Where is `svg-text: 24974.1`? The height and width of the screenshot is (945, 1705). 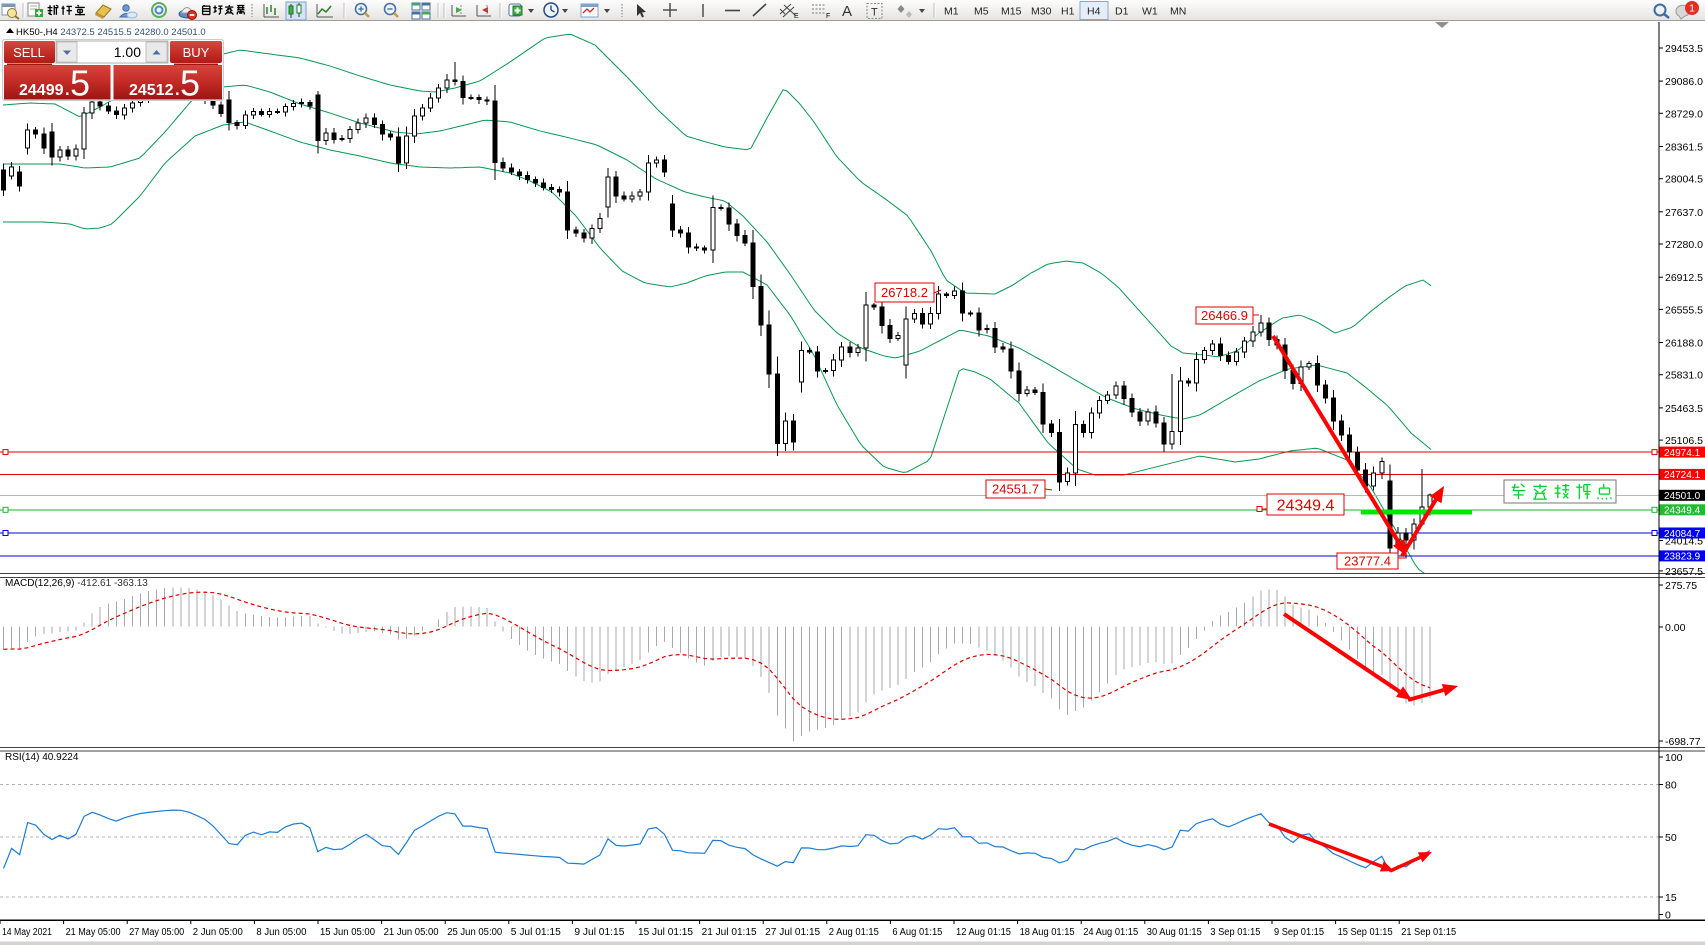 svg-text: 24974.1 is located at coordinates (1682, 453).